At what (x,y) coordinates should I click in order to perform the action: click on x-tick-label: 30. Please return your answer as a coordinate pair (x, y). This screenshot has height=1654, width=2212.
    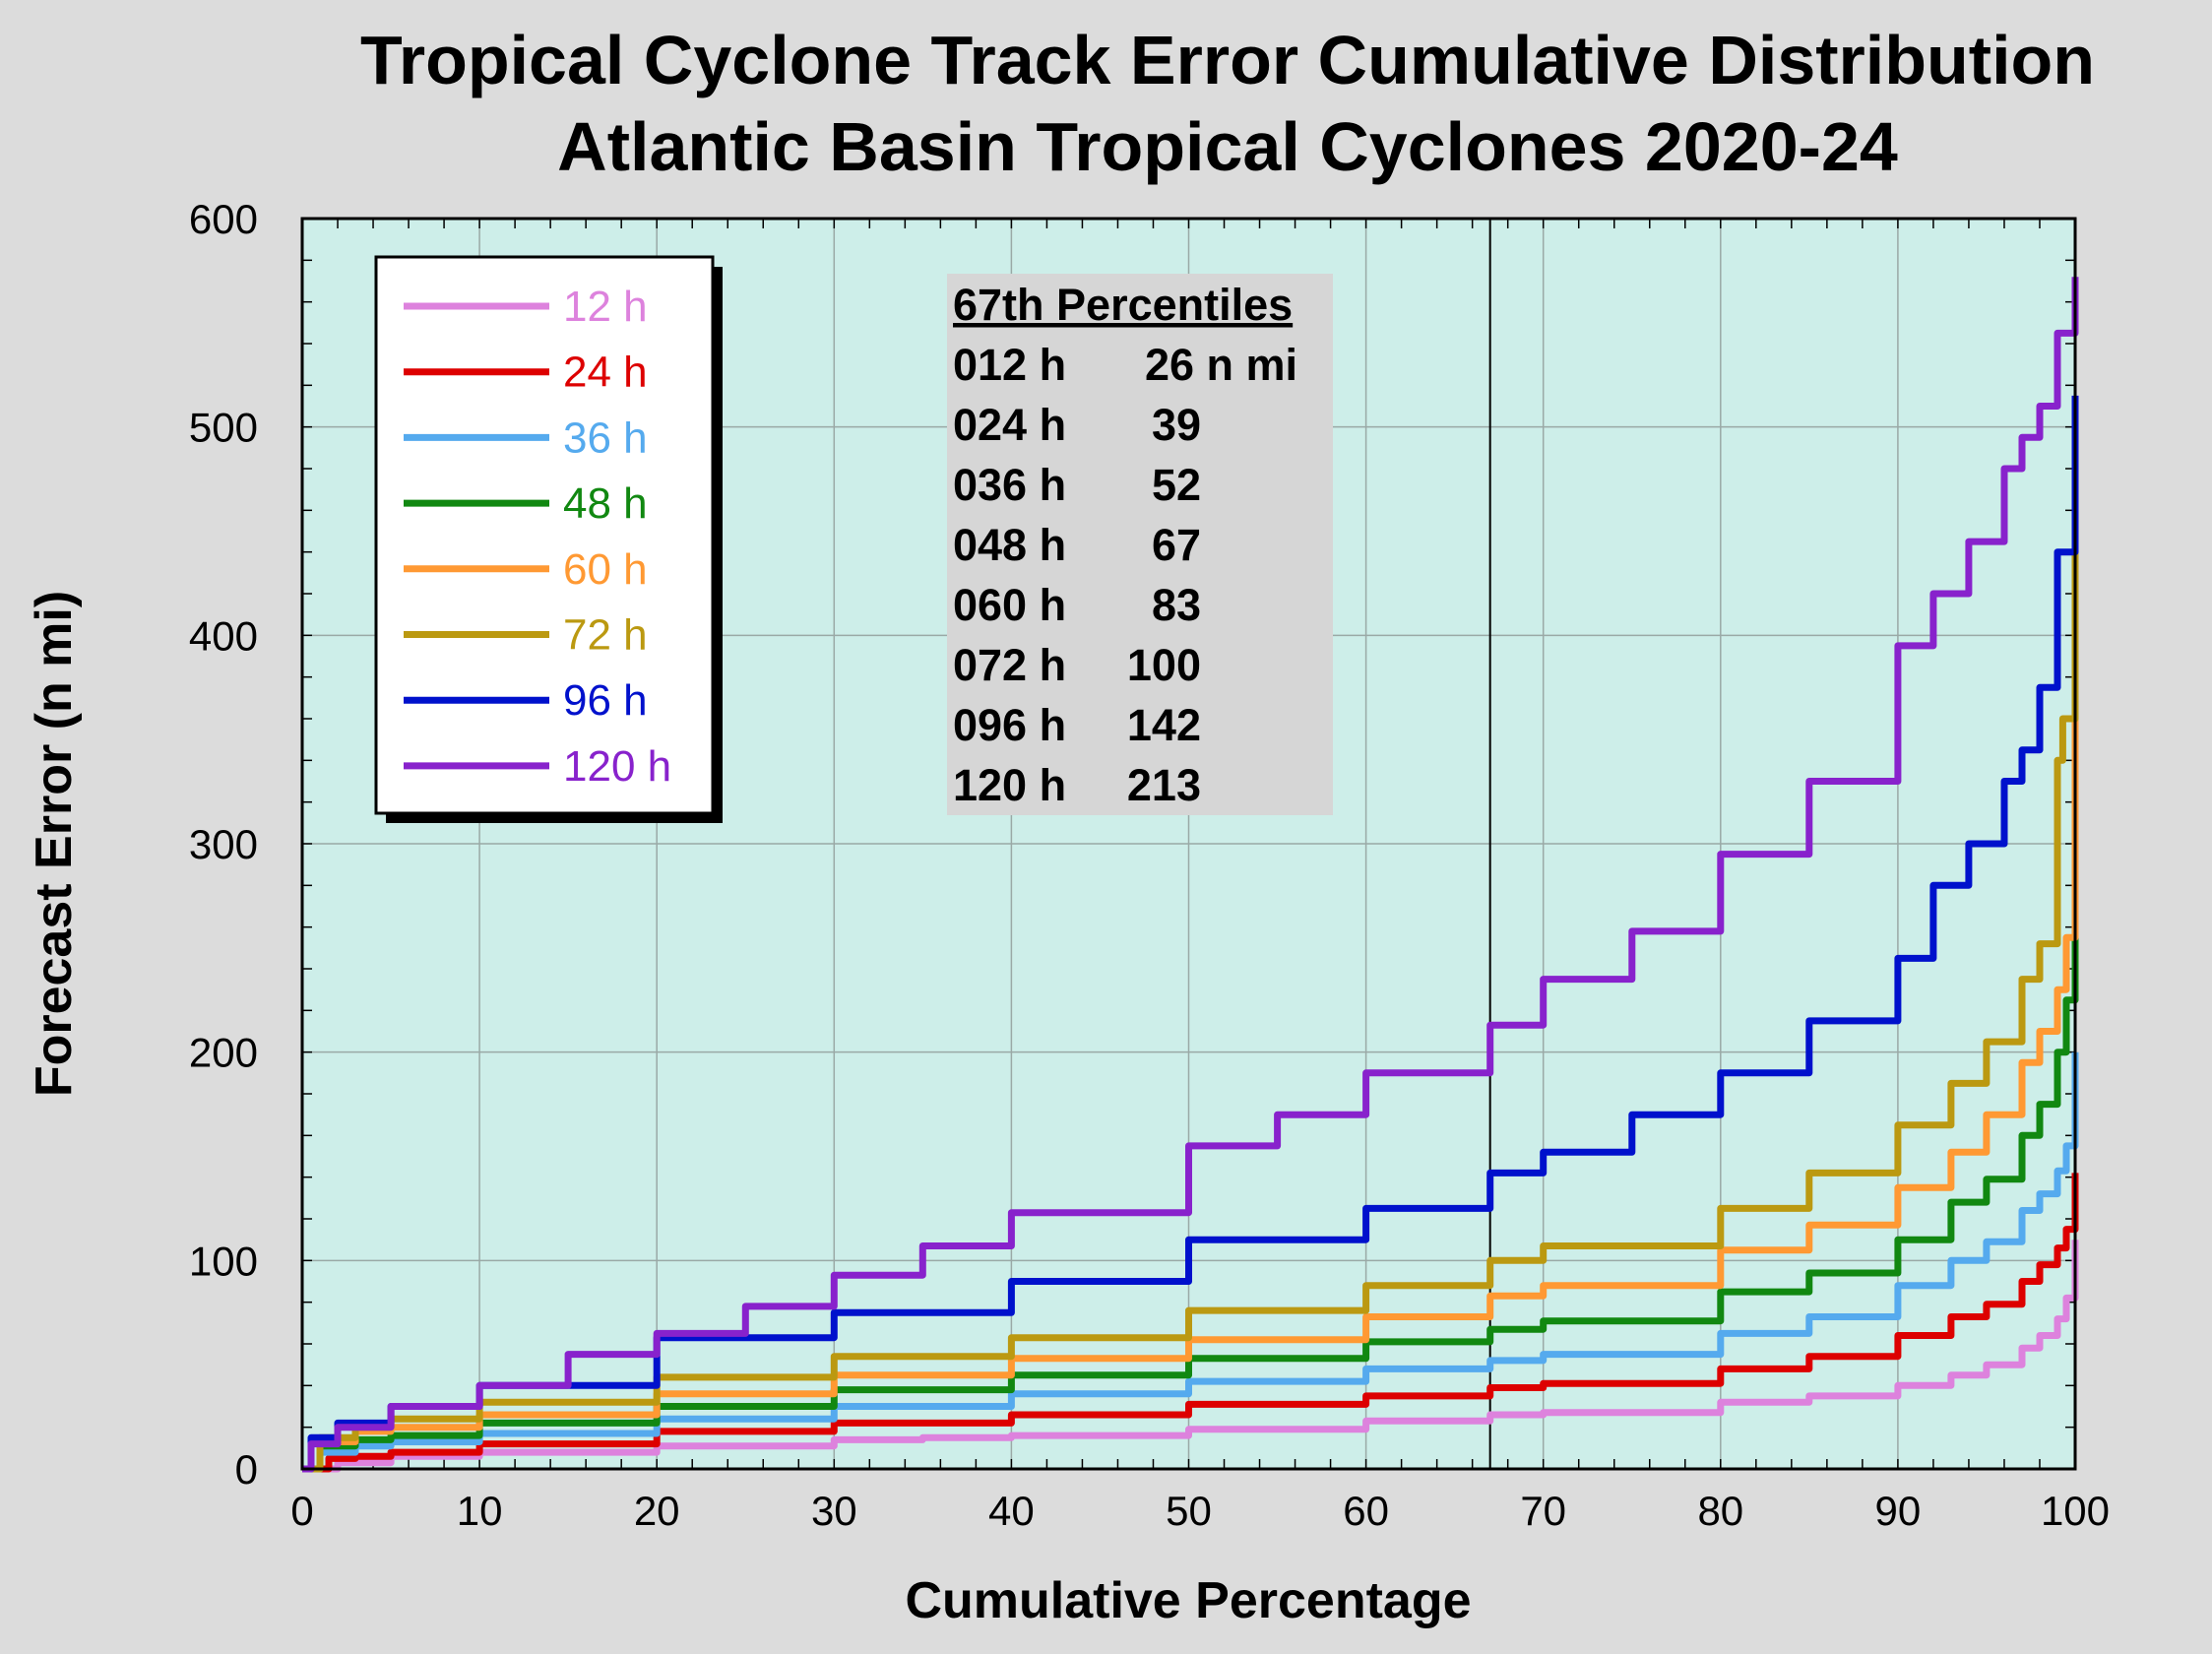
    Looking at the image, I should click on (834, 1511).